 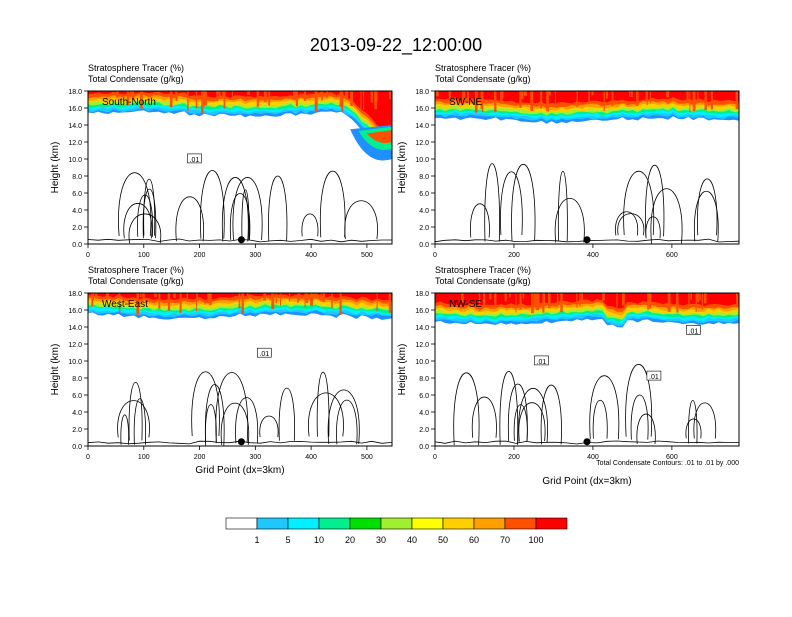 I want to click on y-tick-label: 6.0, so click(x=424, y=396).